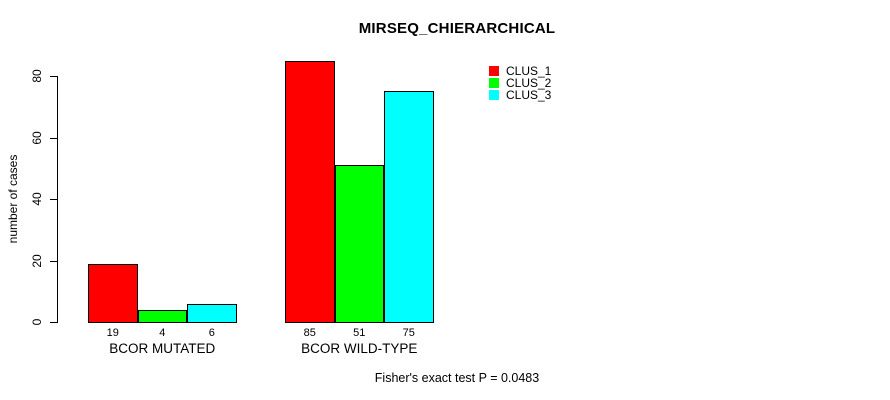 Image resolution: width=890 pixels, height=400 pixels. What do you see at coordinates (162, 348) in the screenshot?
I see `category-label-bcor-mutated: BCOR MUTATED` at bounding box center [162, 348].